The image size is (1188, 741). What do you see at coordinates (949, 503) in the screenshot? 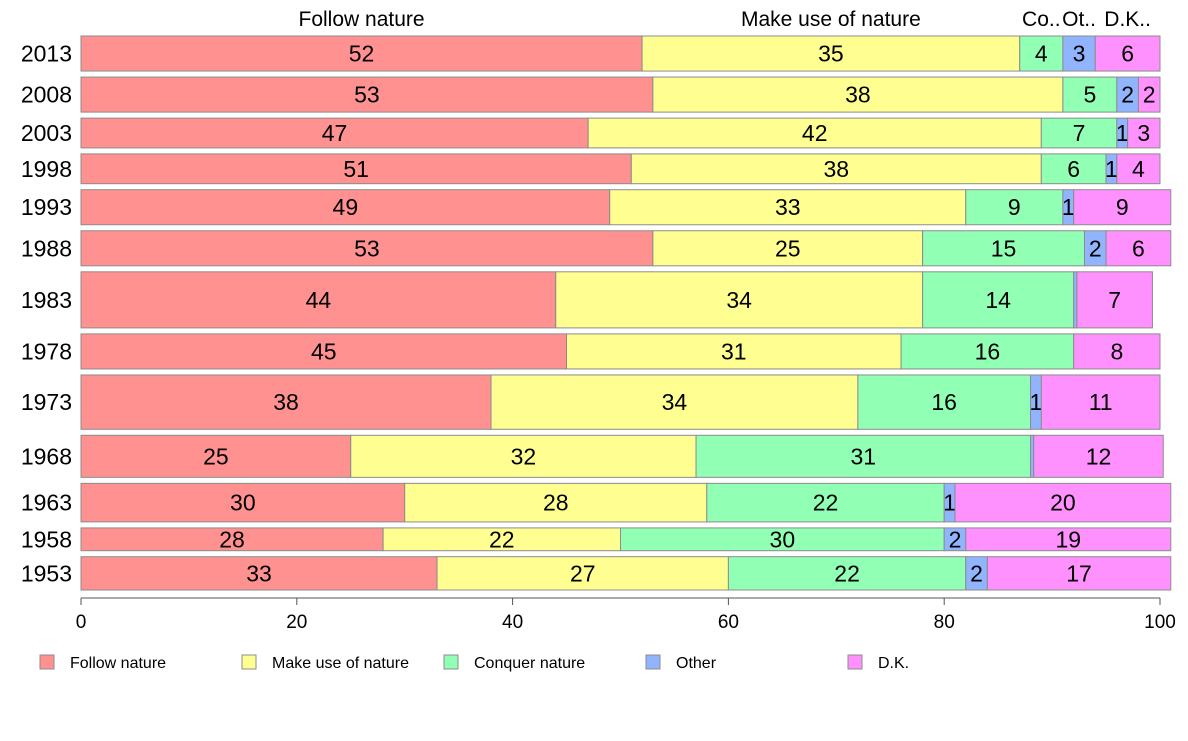
I see `data-label-1963-3: 1` at bounding box center [949, 503].